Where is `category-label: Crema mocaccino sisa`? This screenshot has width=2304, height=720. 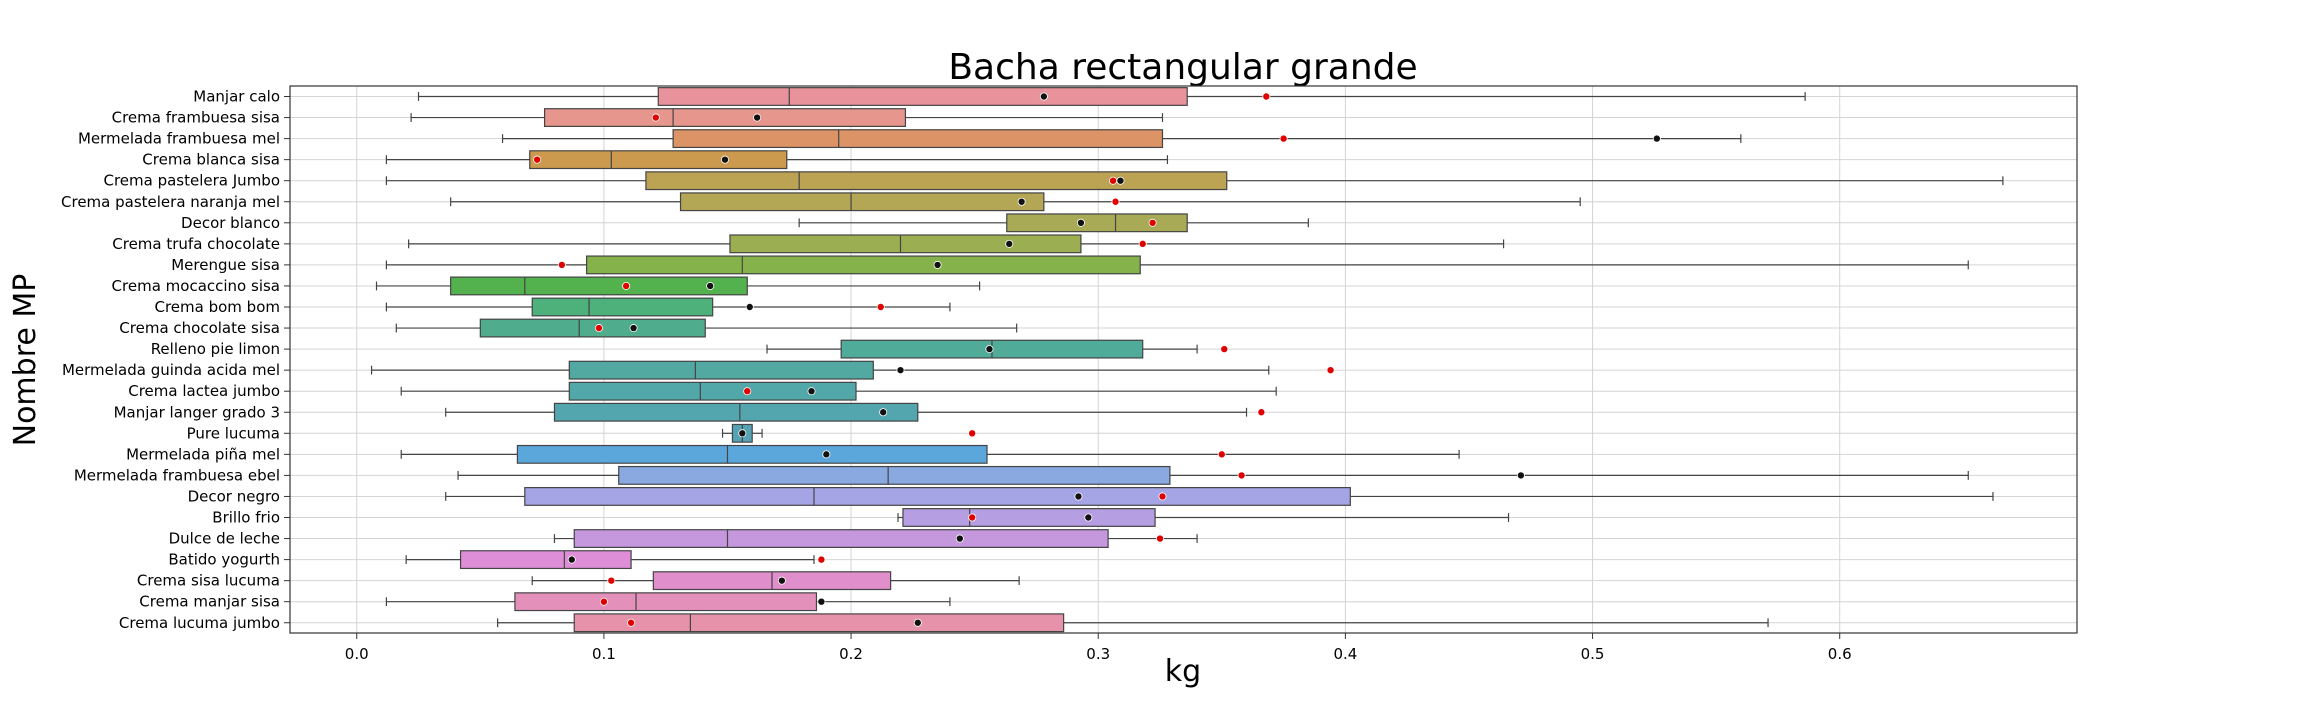 category-label: Crema mocaccino sisa is located at coordinates (196, 286).